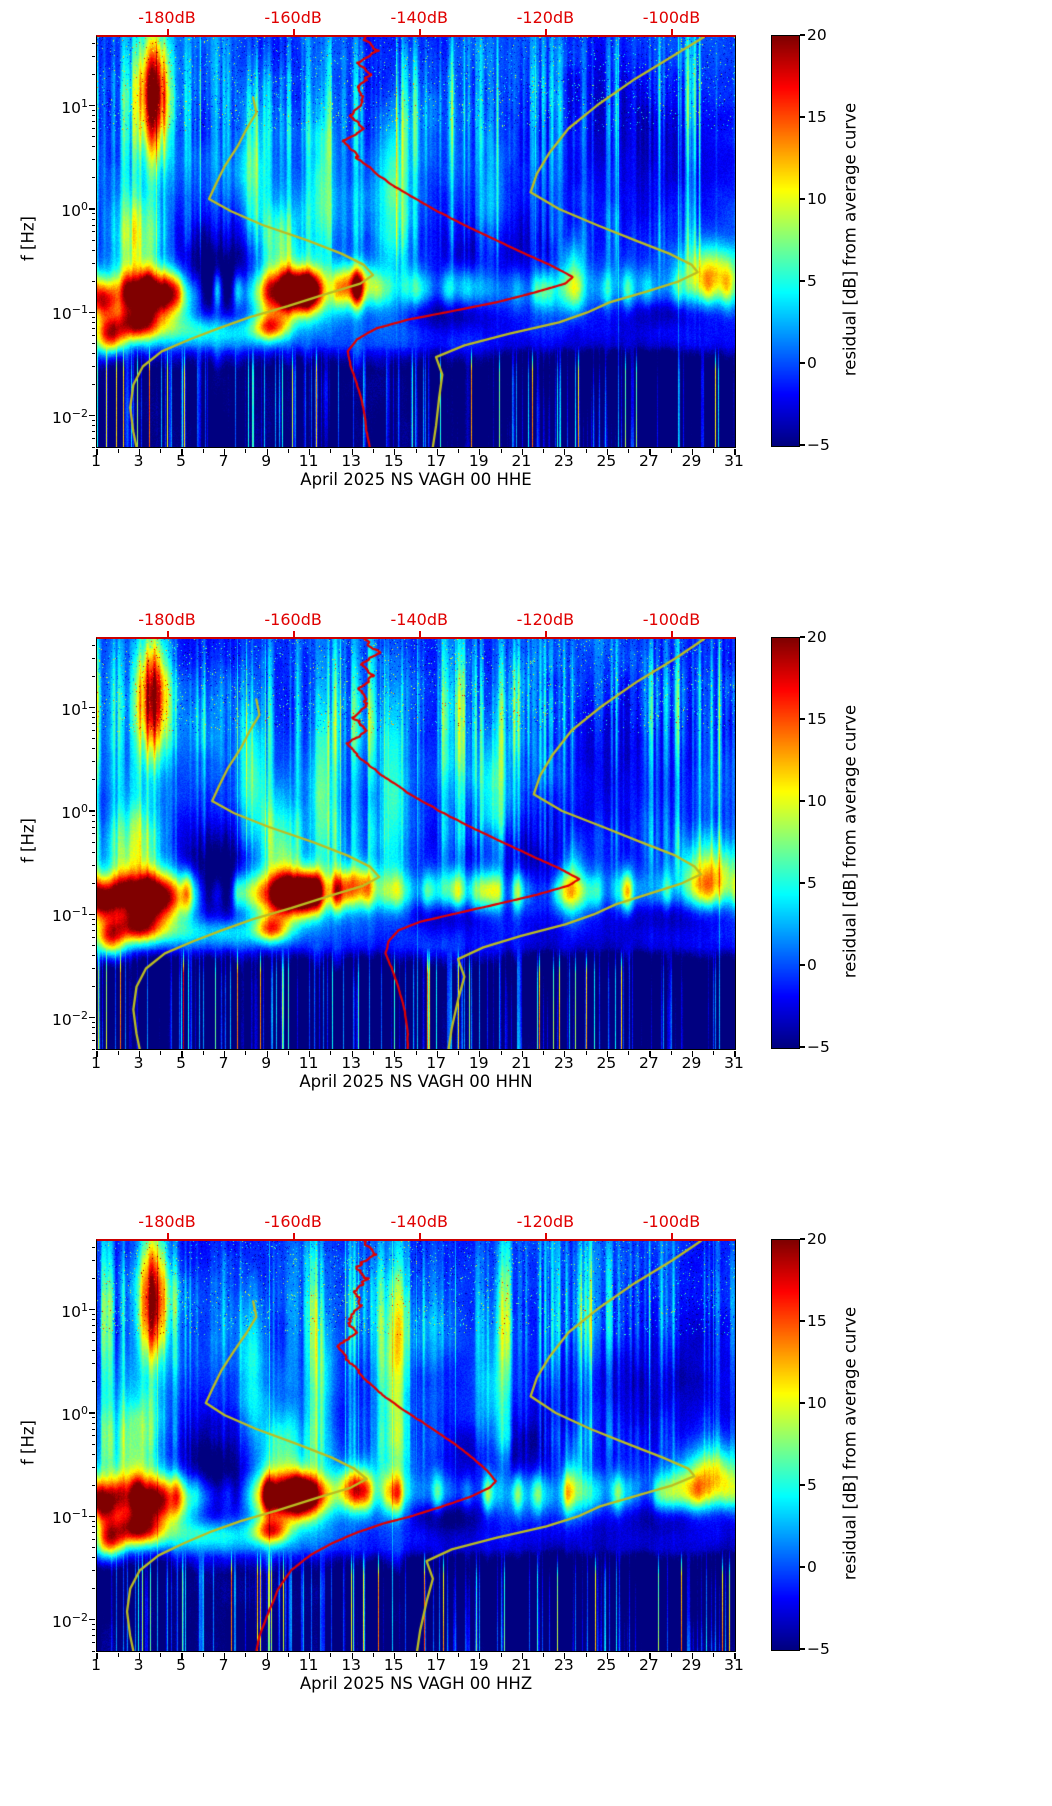 This screenshot has height=1806, width=1052. What do you see at coordinates (436, 1063) in the screenshot?
I see `x-tick-label: 17` at bounding box center [436, 1063].